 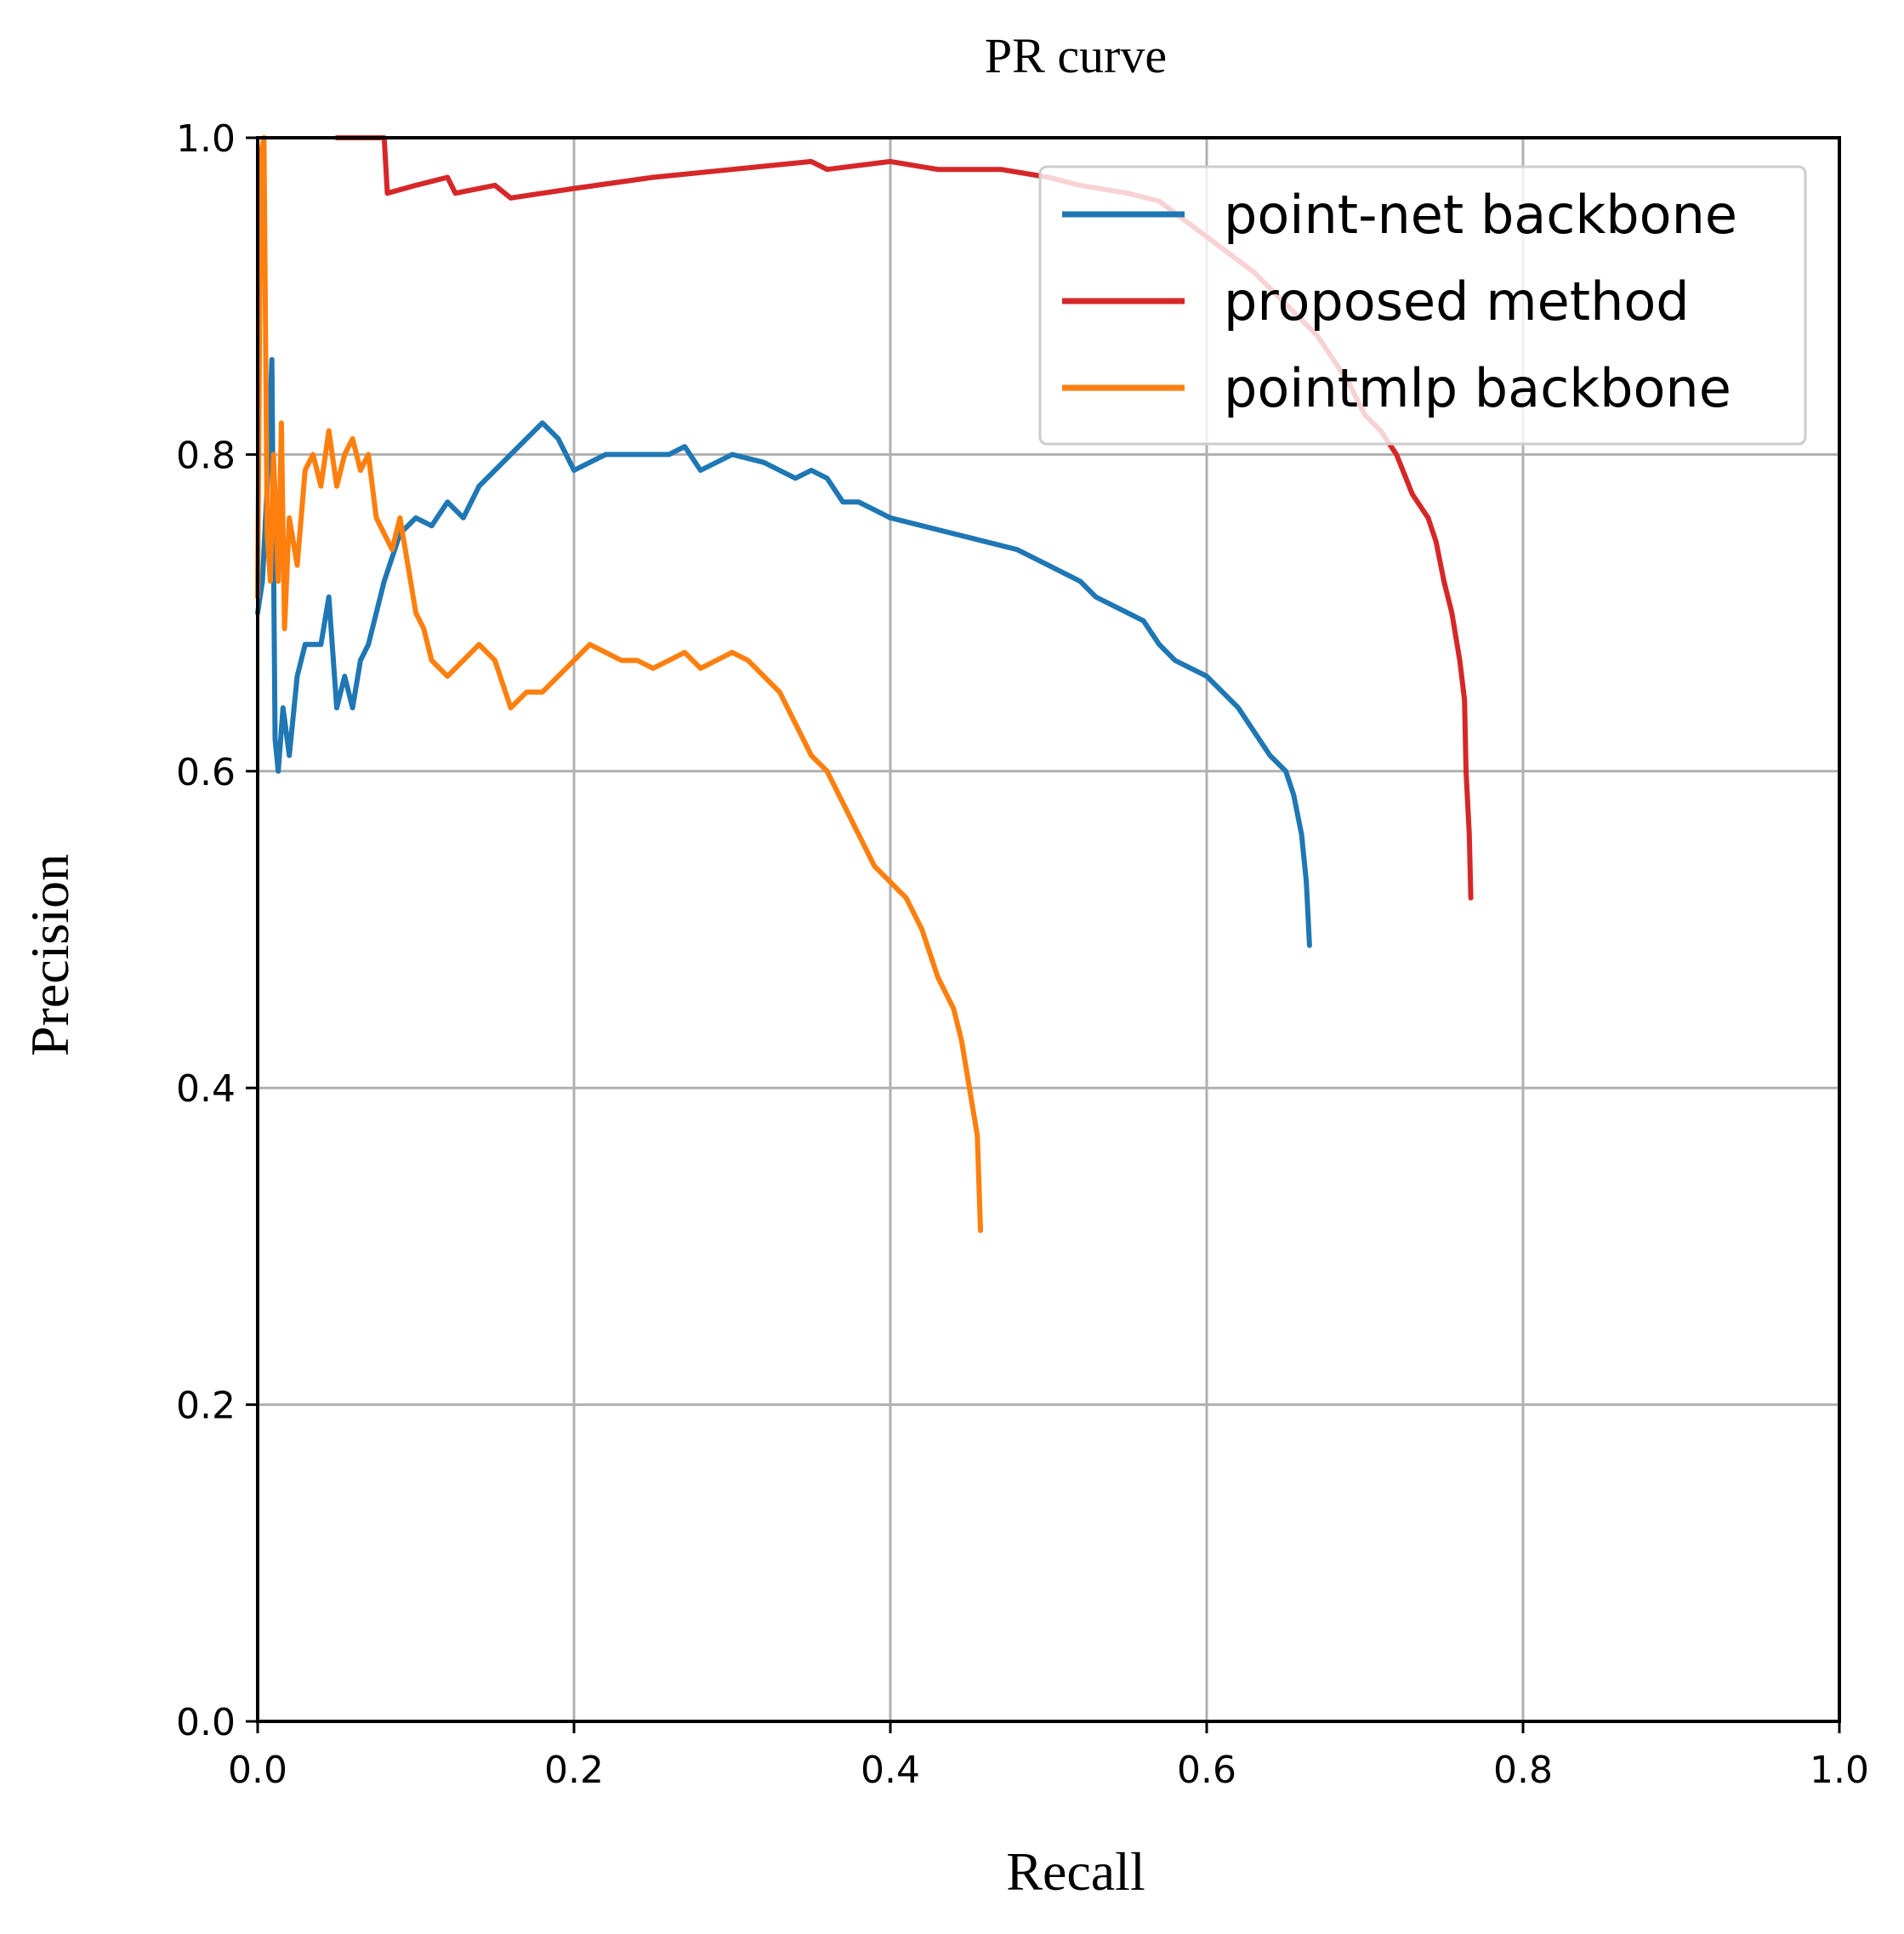 I want to click on x-tick-label: 0.0, so click(x=257, y=1771).